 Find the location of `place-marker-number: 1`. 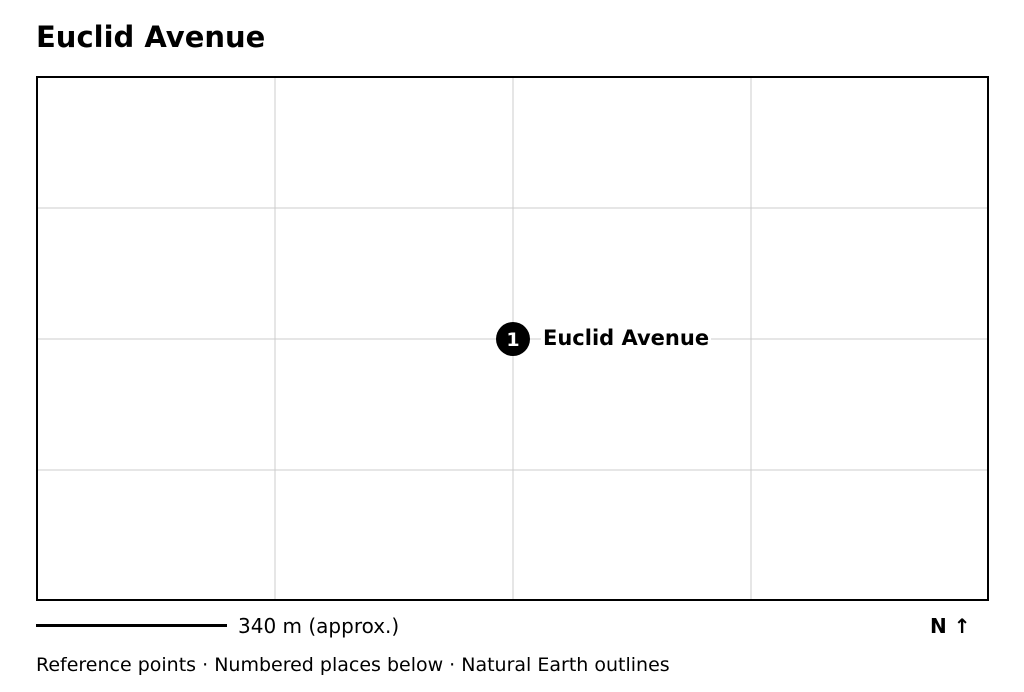

place-marker-number: 1 is located at coordinates (512, 340).